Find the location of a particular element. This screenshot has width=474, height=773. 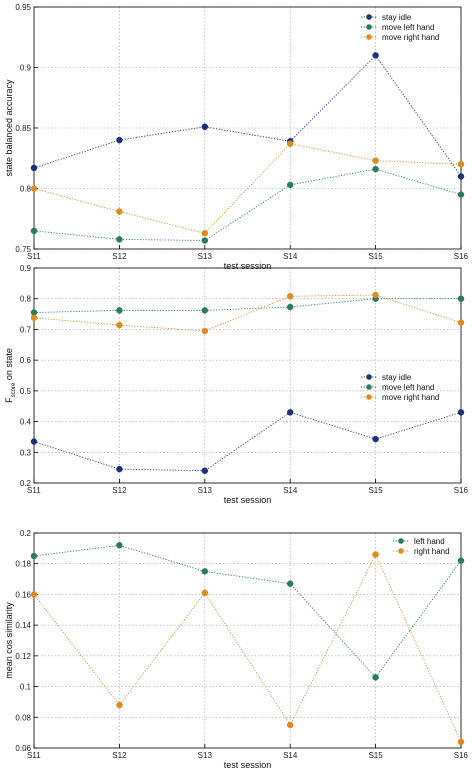

y-tick-label: 0.6 is located at coordinates (26, 360).